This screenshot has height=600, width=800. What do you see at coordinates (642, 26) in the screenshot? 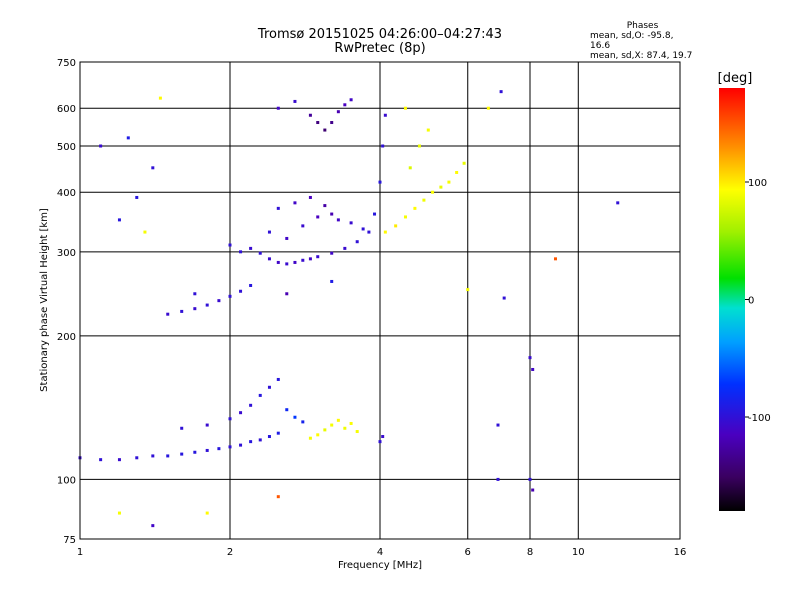
I see `phase-stats-header: Phases` at bounding box center [642, 26].